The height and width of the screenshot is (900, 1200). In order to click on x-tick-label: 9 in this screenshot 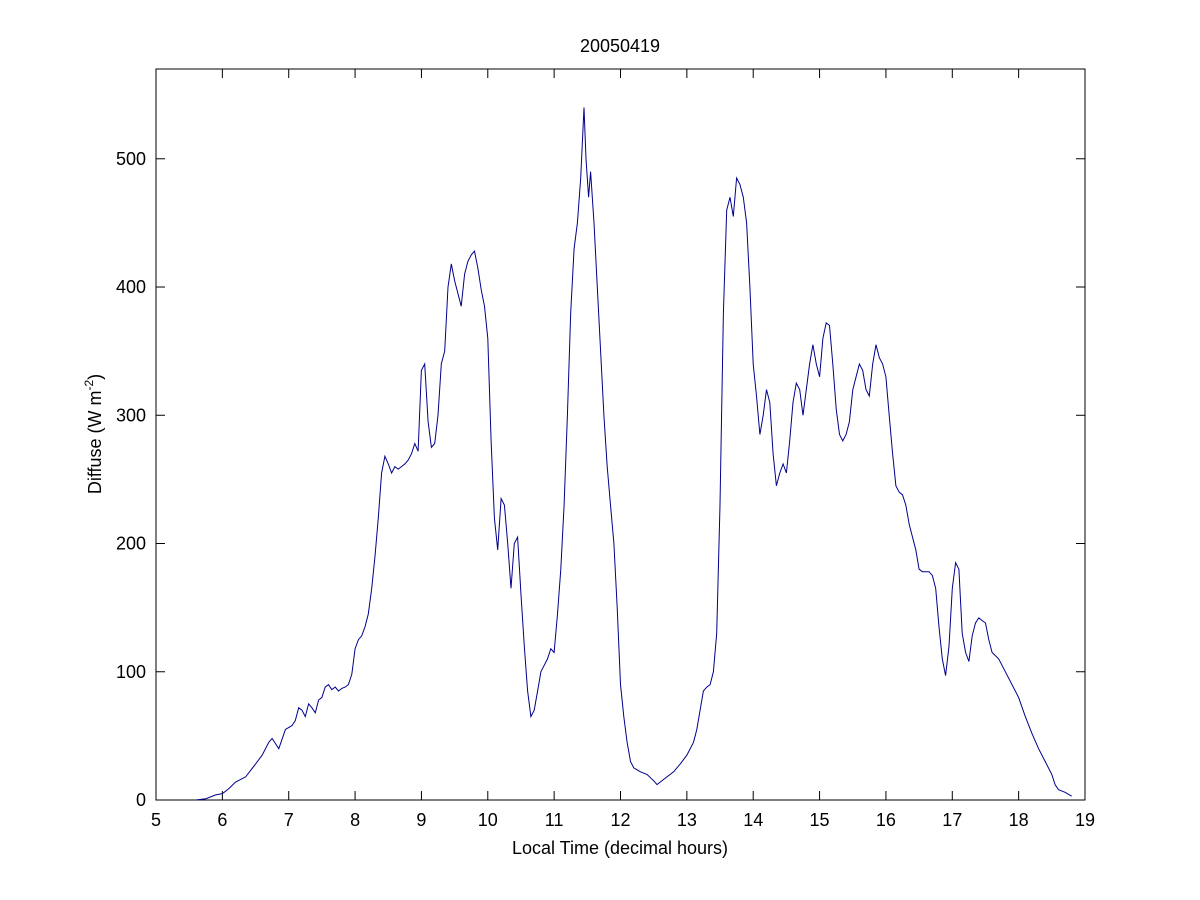, I will do `click(421, 820)`.